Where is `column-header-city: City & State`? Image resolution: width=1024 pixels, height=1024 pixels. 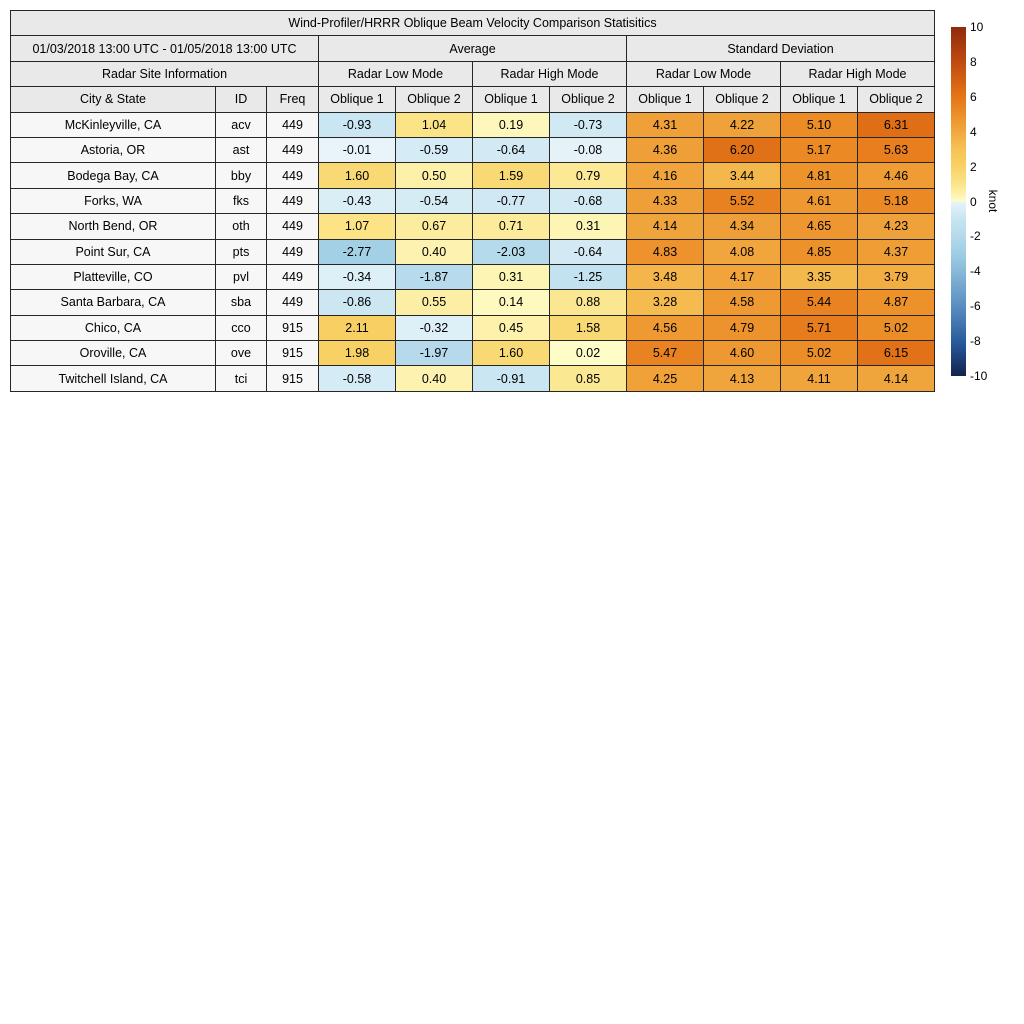 column-header-city: City & State is located at coordinates (113, 99).